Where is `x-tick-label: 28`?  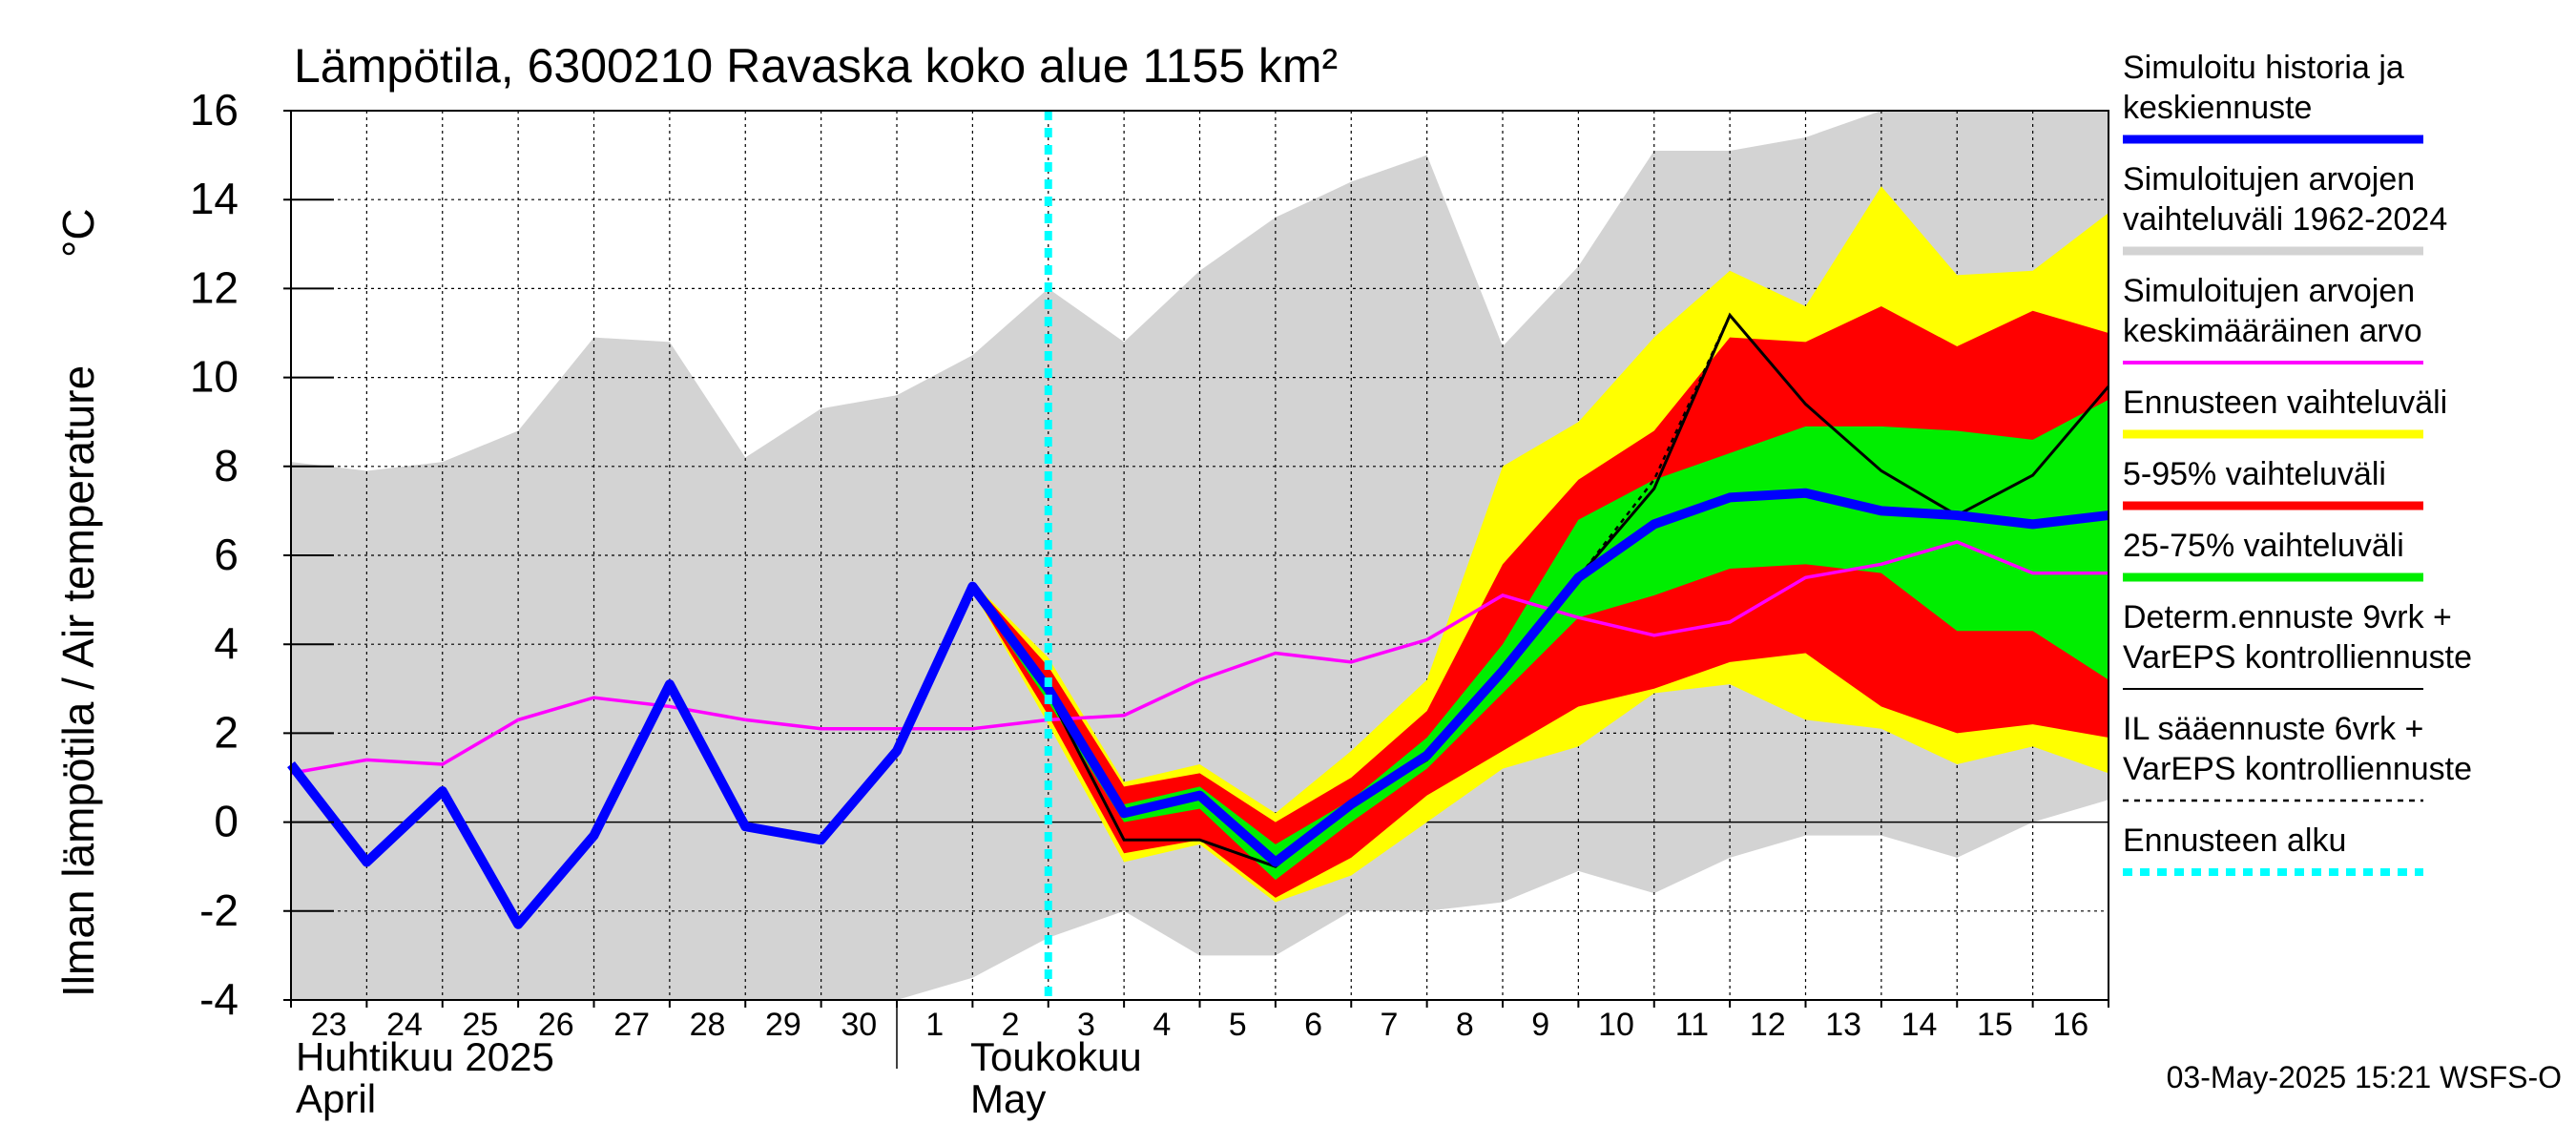 x-tick-label: 28 is located at coordinates (708, 1025).